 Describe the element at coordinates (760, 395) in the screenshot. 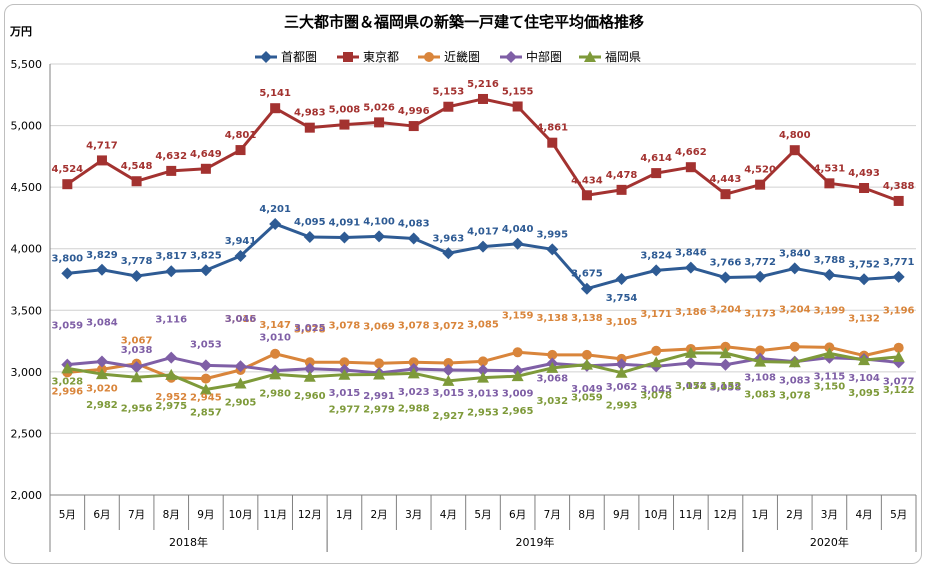

I see `data-label: 3,083` at that location.